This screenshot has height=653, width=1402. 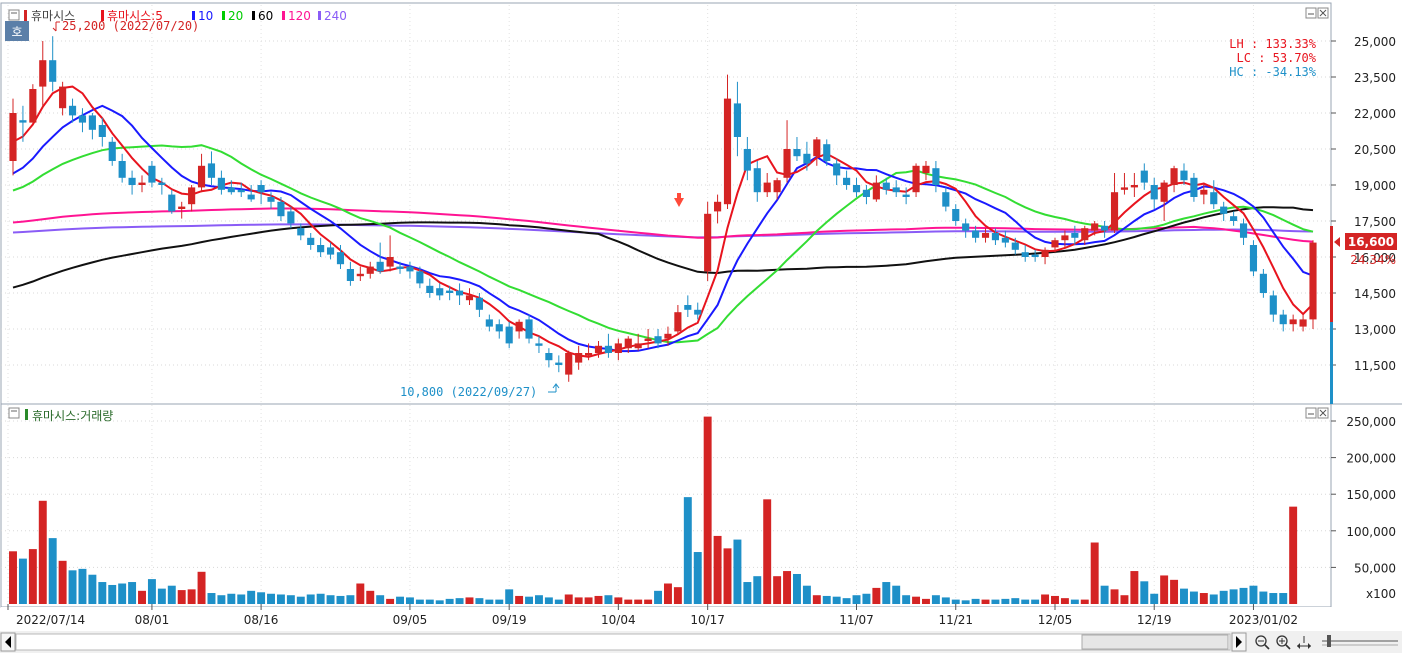 I want to click on price-tick-label: 25,000, so click(x=1375, y=42).